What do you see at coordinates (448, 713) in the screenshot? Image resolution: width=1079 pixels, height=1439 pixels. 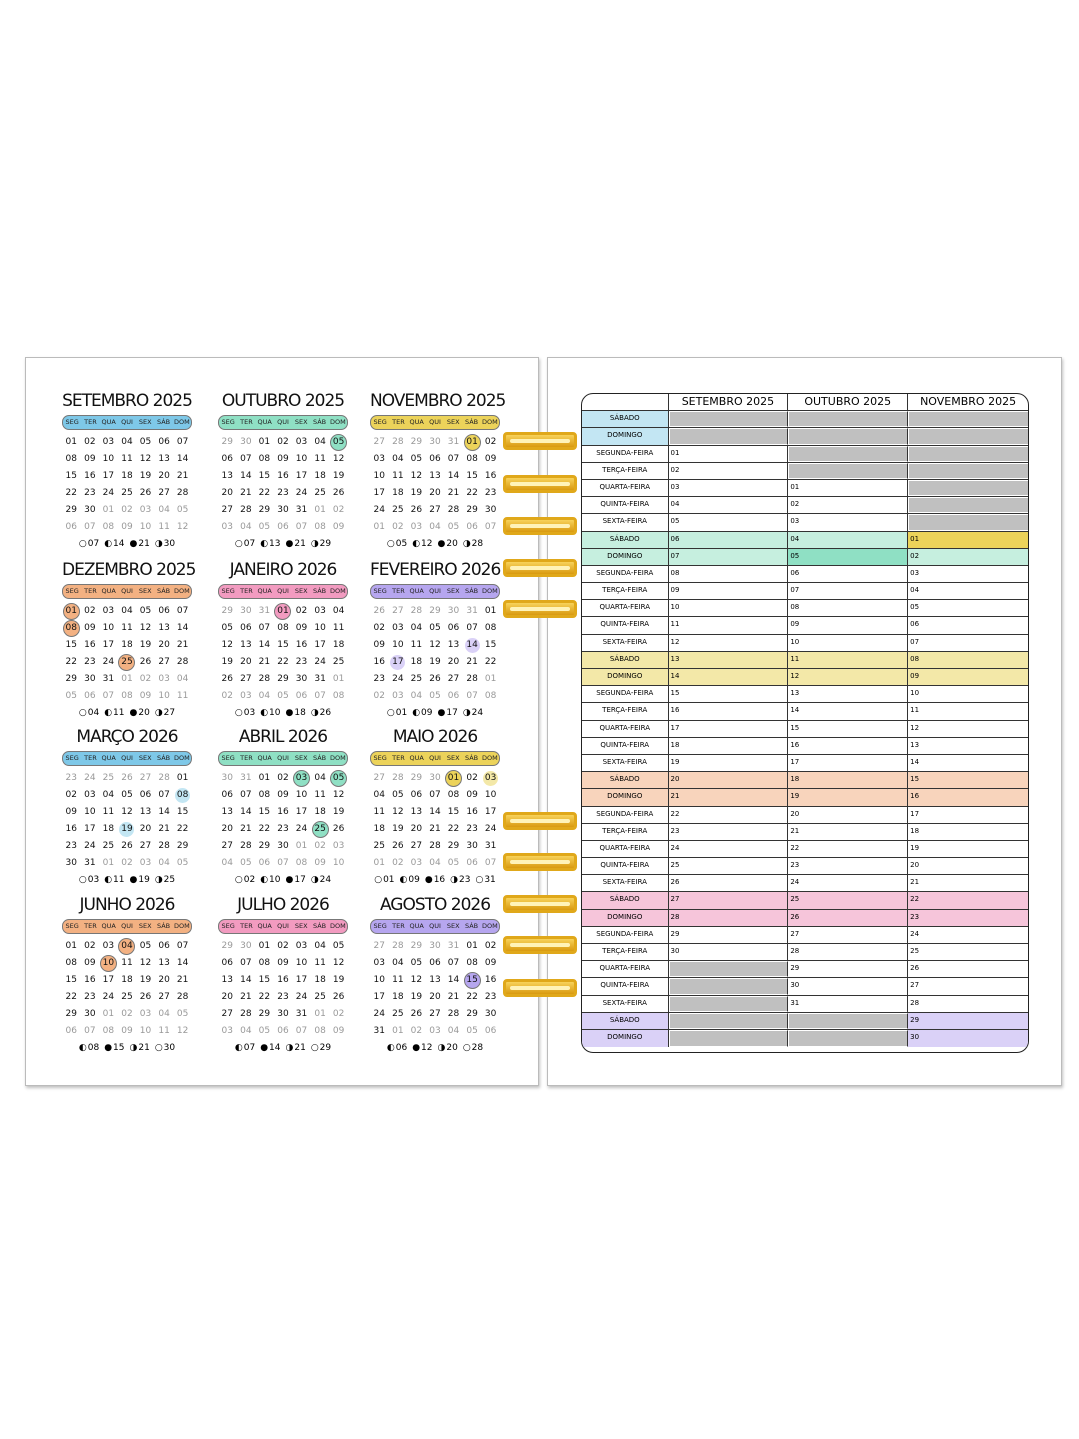 I see `moon-phase: ● 17` at bounding box center [448, 713].